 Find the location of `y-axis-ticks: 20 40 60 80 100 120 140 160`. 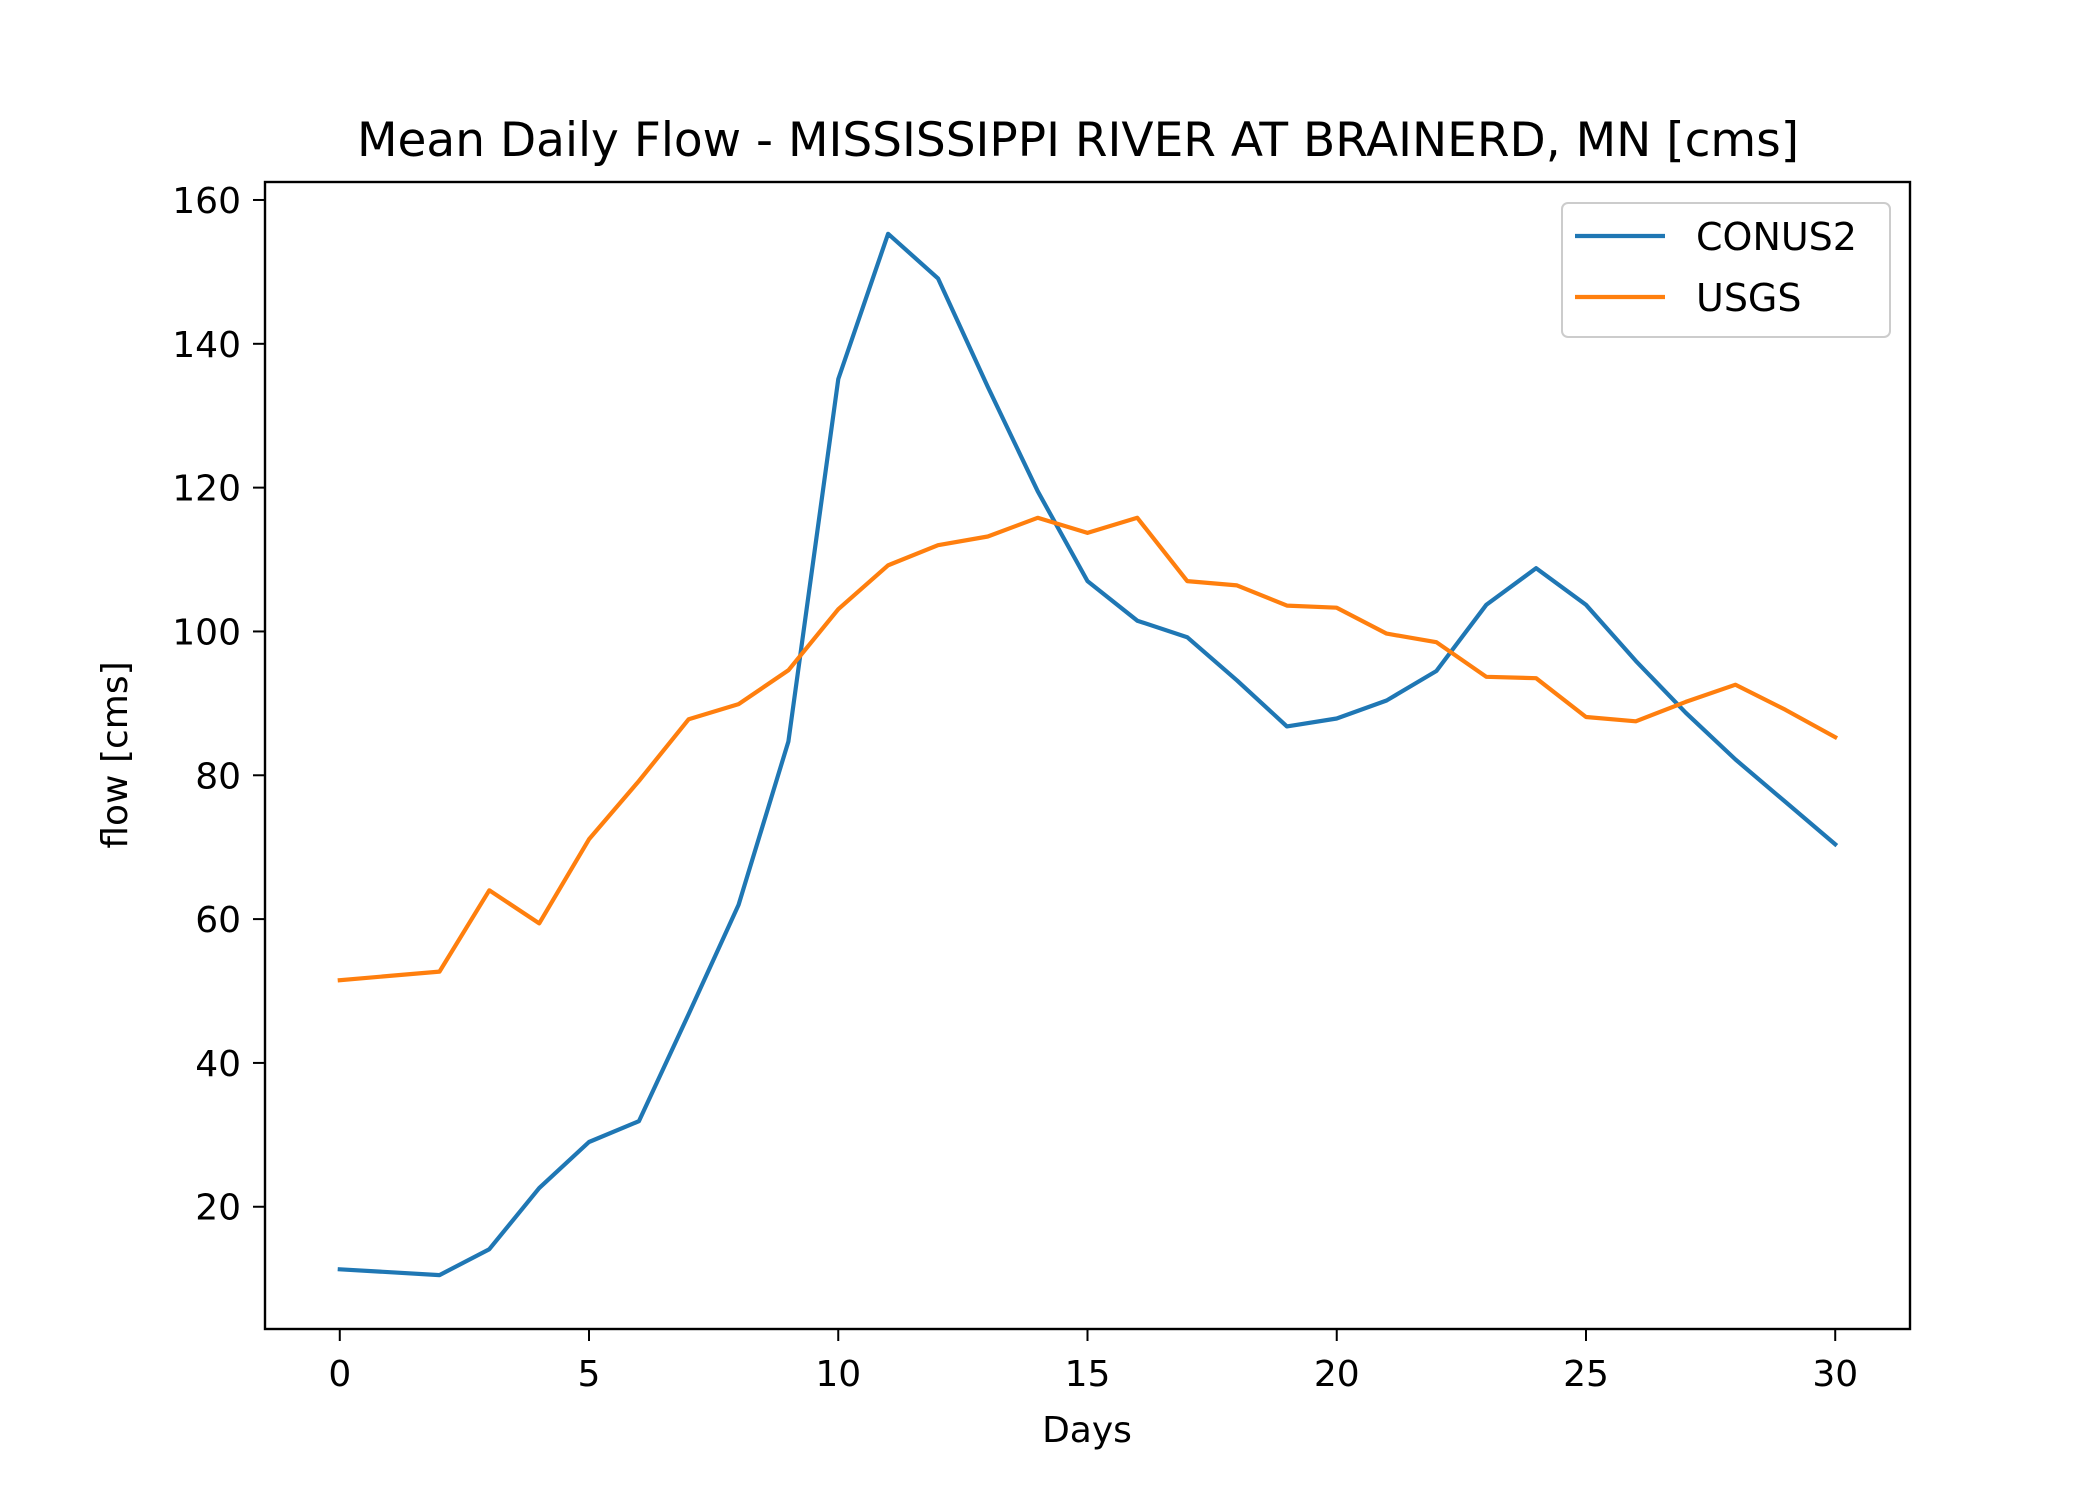

y-axis-ticks: 20 40 60 80 100 120 140 160 is located at coordinates (218, 705).